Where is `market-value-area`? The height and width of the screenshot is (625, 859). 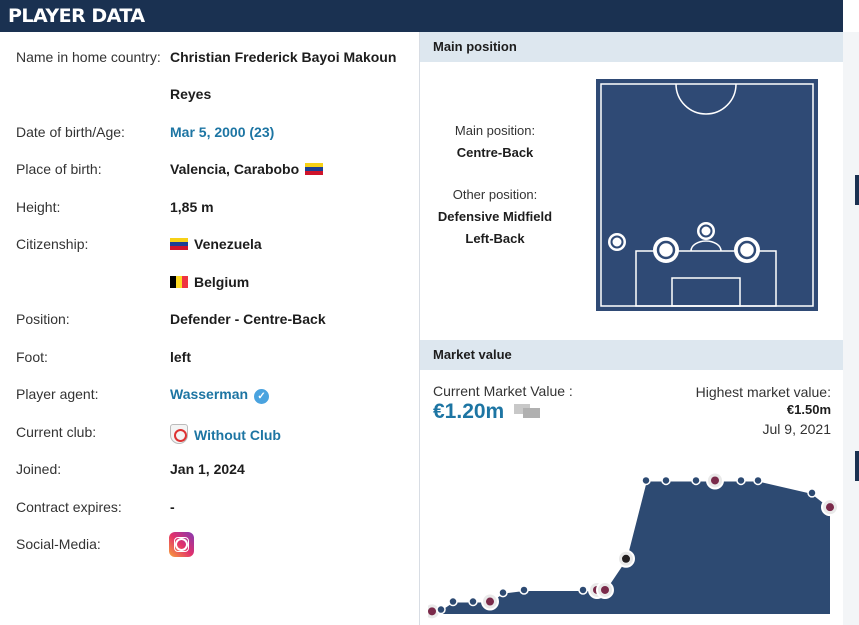 market-value-area is located at coordinates (631, 547).